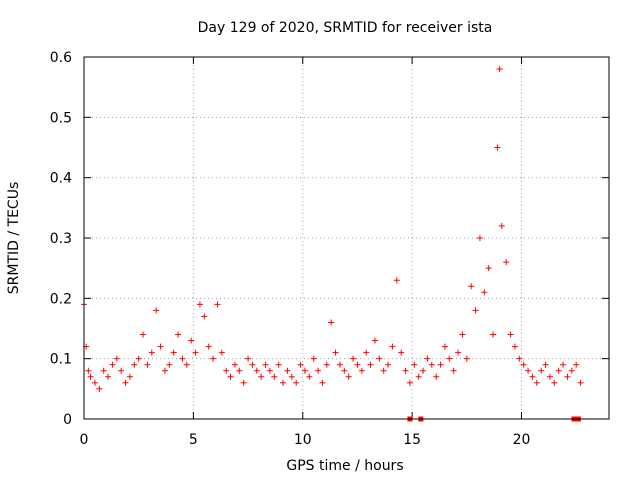  What do you see at coordinates (344, 466) in the screenshot?
I see `x-axis-label: GPS time / hours` at bounding box center [344, 466].